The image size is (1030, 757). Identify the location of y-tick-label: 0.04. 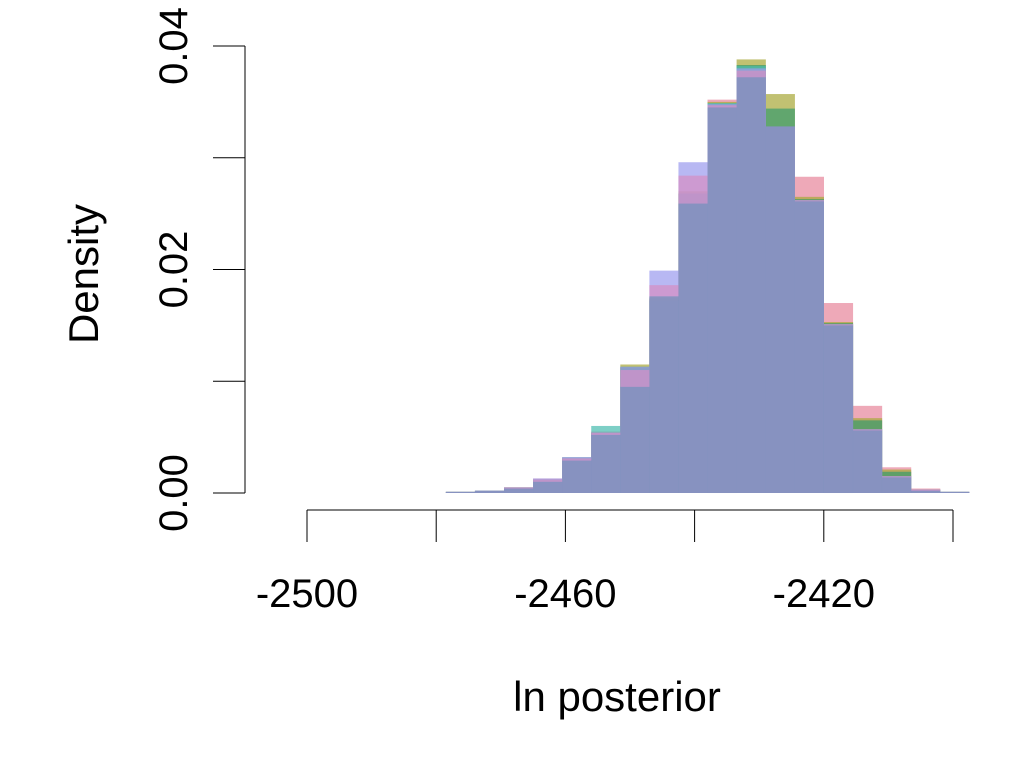
(174, 46).